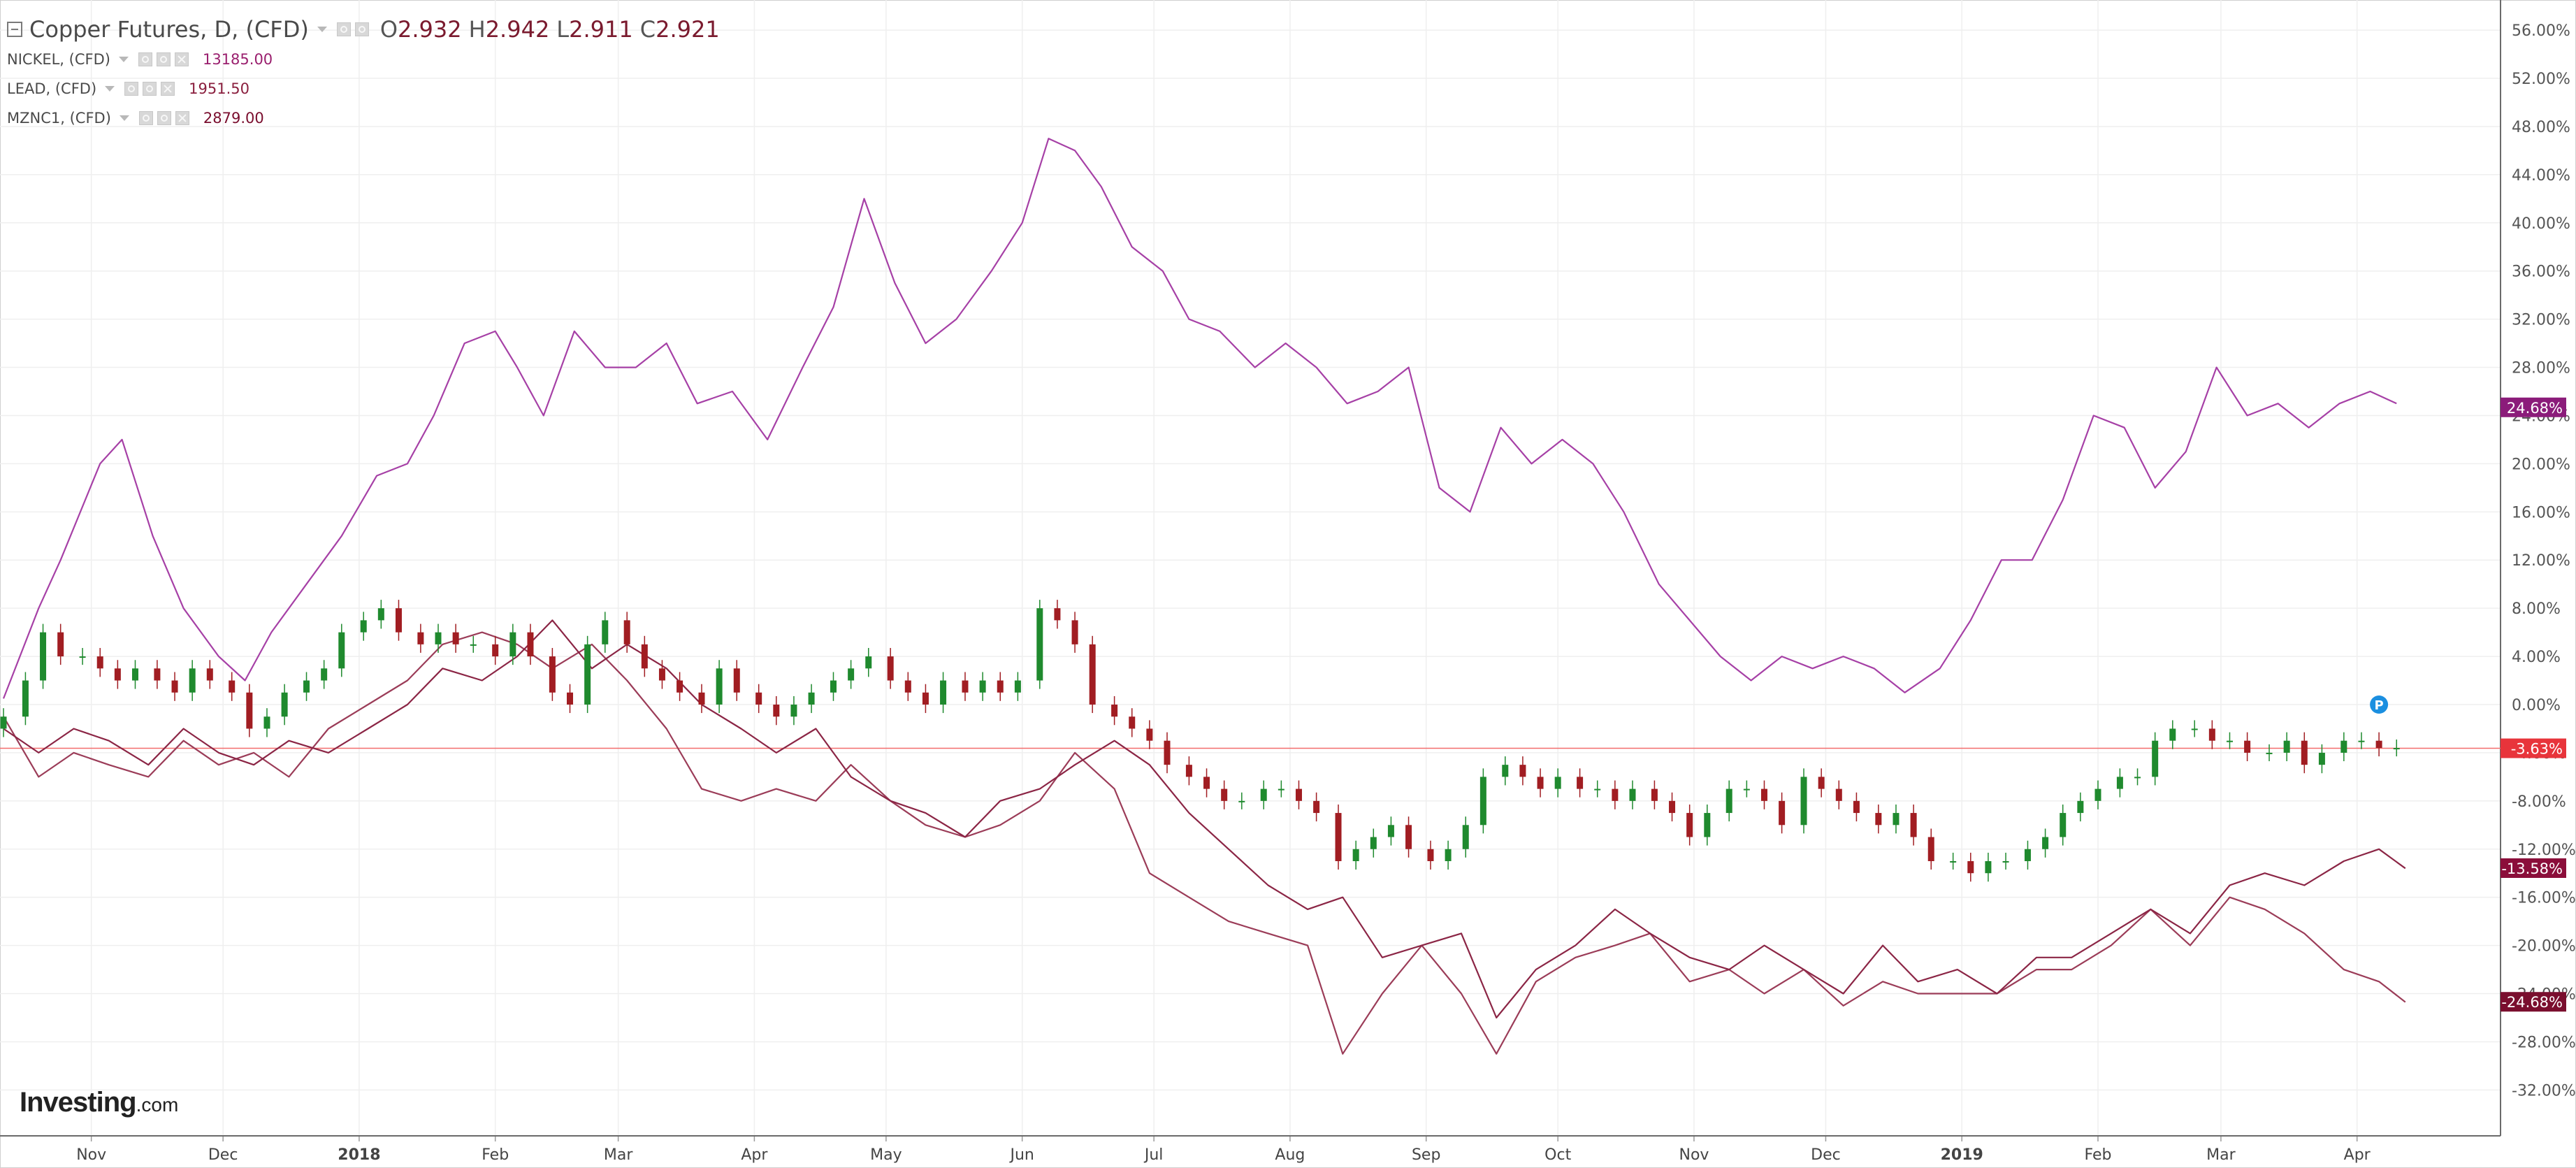 This screenshot has height=1168, width=2576. I want to click on lead-value-tag: -13.58%, so click(2532, 868).